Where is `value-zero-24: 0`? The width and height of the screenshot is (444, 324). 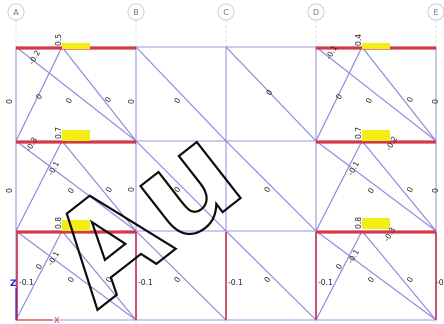
value-zero-24: 0 is located at coordinates (267, 279).